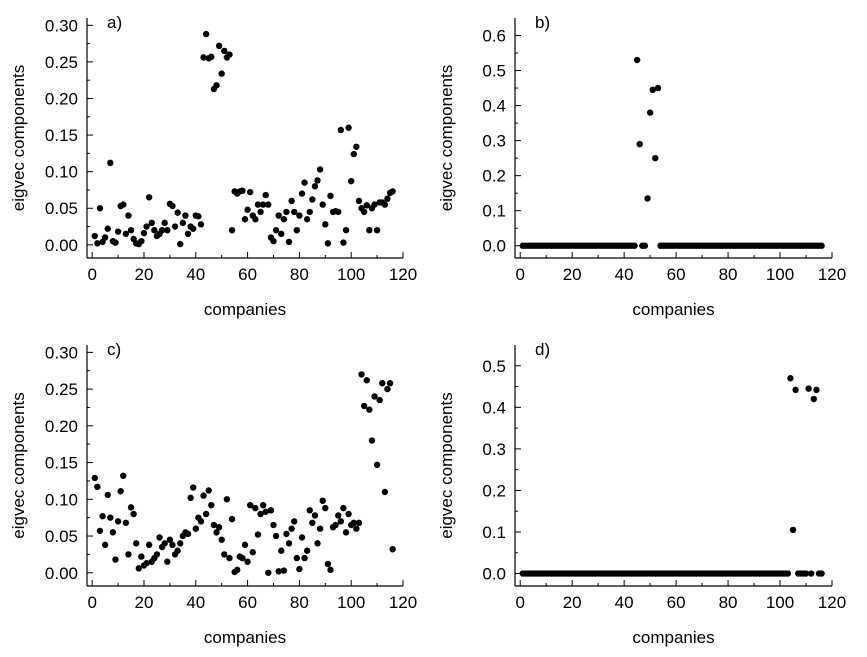 The height and width of the screenshot is (657, 867). Describe the element at coordinates (494, 490) in the screenshot. I see `y-tick-label: 0.2` at that location.